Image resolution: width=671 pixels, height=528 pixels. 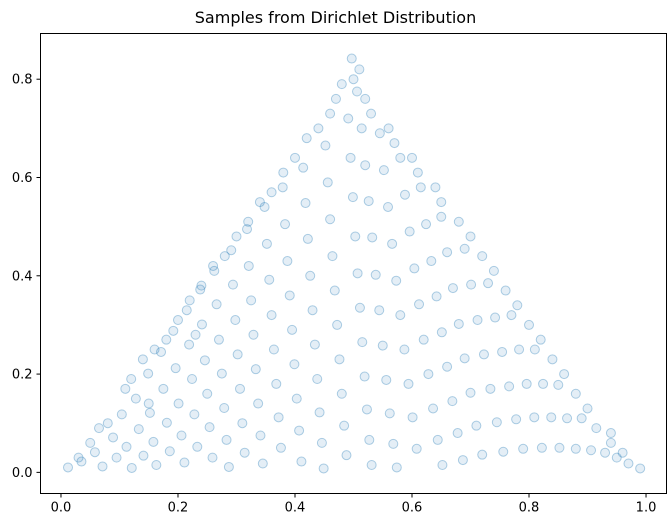 I want to click on y-tick-label: 0.4, so click(x=22, y=276).